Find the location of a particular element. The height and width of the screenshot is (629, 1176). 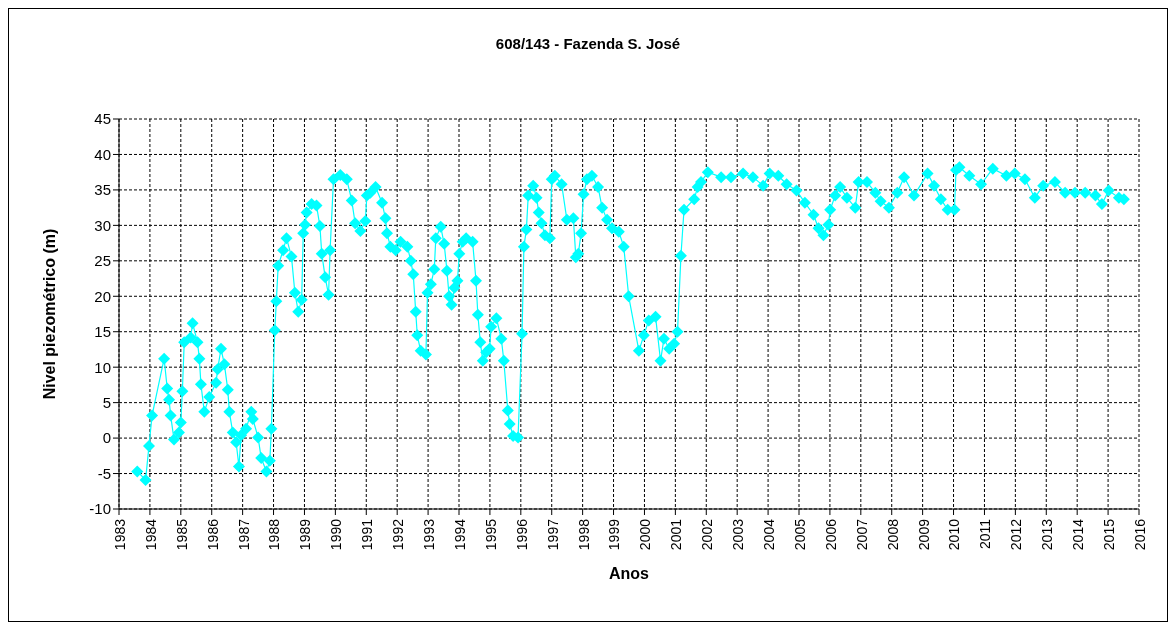

x-tick-label: 2014 is located at coordinates (1078, 534).